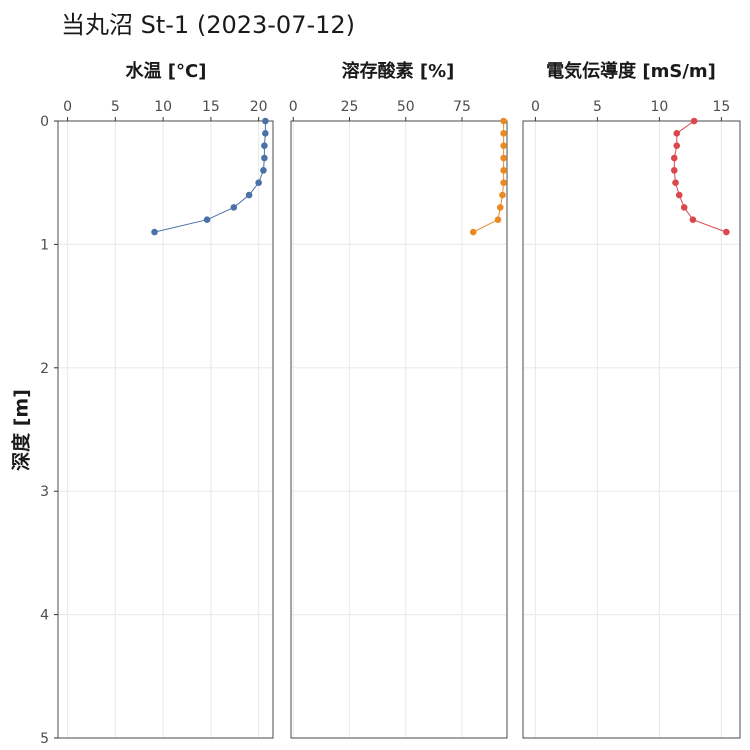 The height and width of the screenshot is (750, 750). I want to click on y-tick-label: 4, so click(44, 616).